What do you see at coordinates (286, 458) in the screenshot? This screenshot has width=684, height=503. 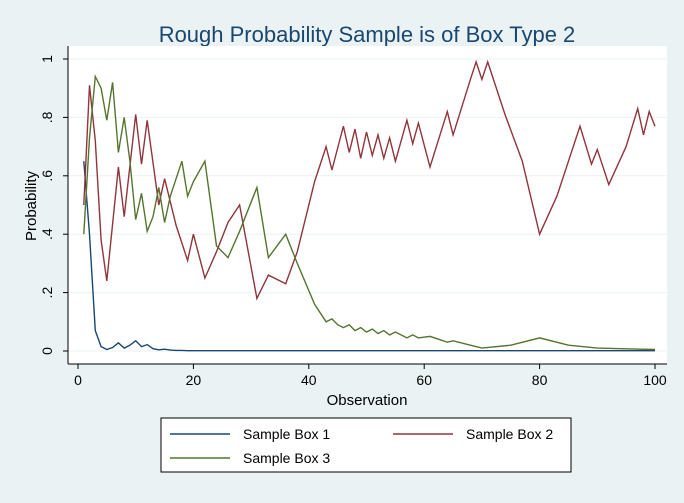 I see `legend-label-3: Sample Box 3` at bounding box center [286, 458].